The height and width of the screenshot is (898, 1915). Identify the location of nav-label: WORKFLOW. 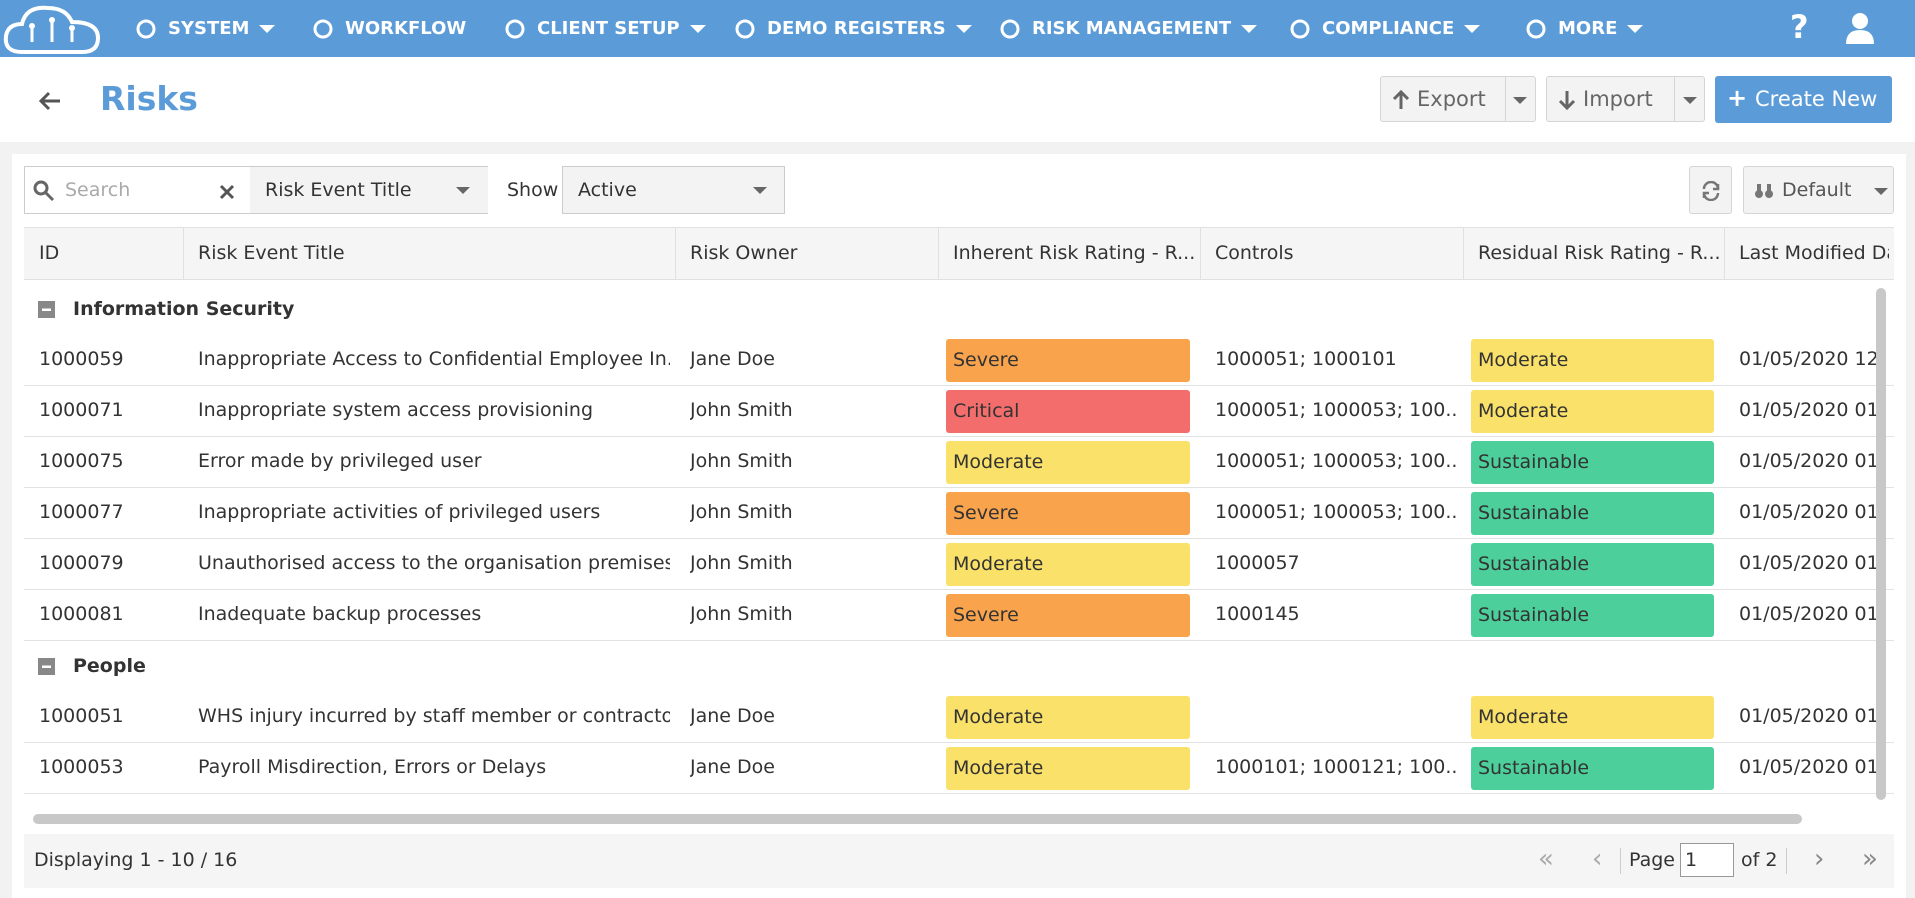
(406, 28).